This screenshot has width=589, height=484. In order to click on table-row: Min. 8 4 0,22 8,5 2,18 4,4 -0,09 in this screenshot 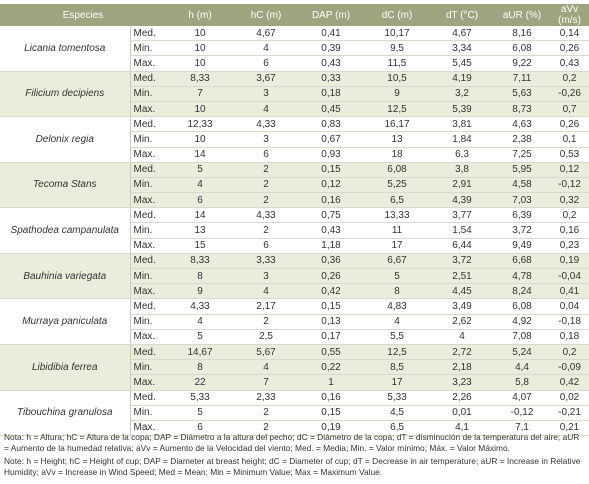, I will do `click(294, 367)`.